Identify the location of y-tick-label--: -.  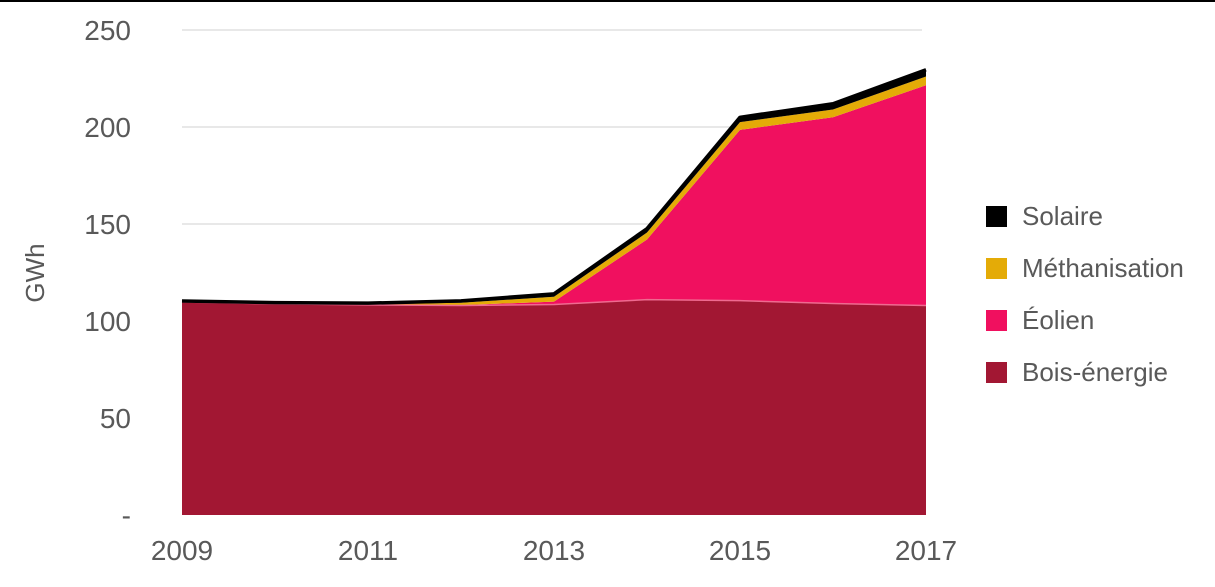
(126, 515).